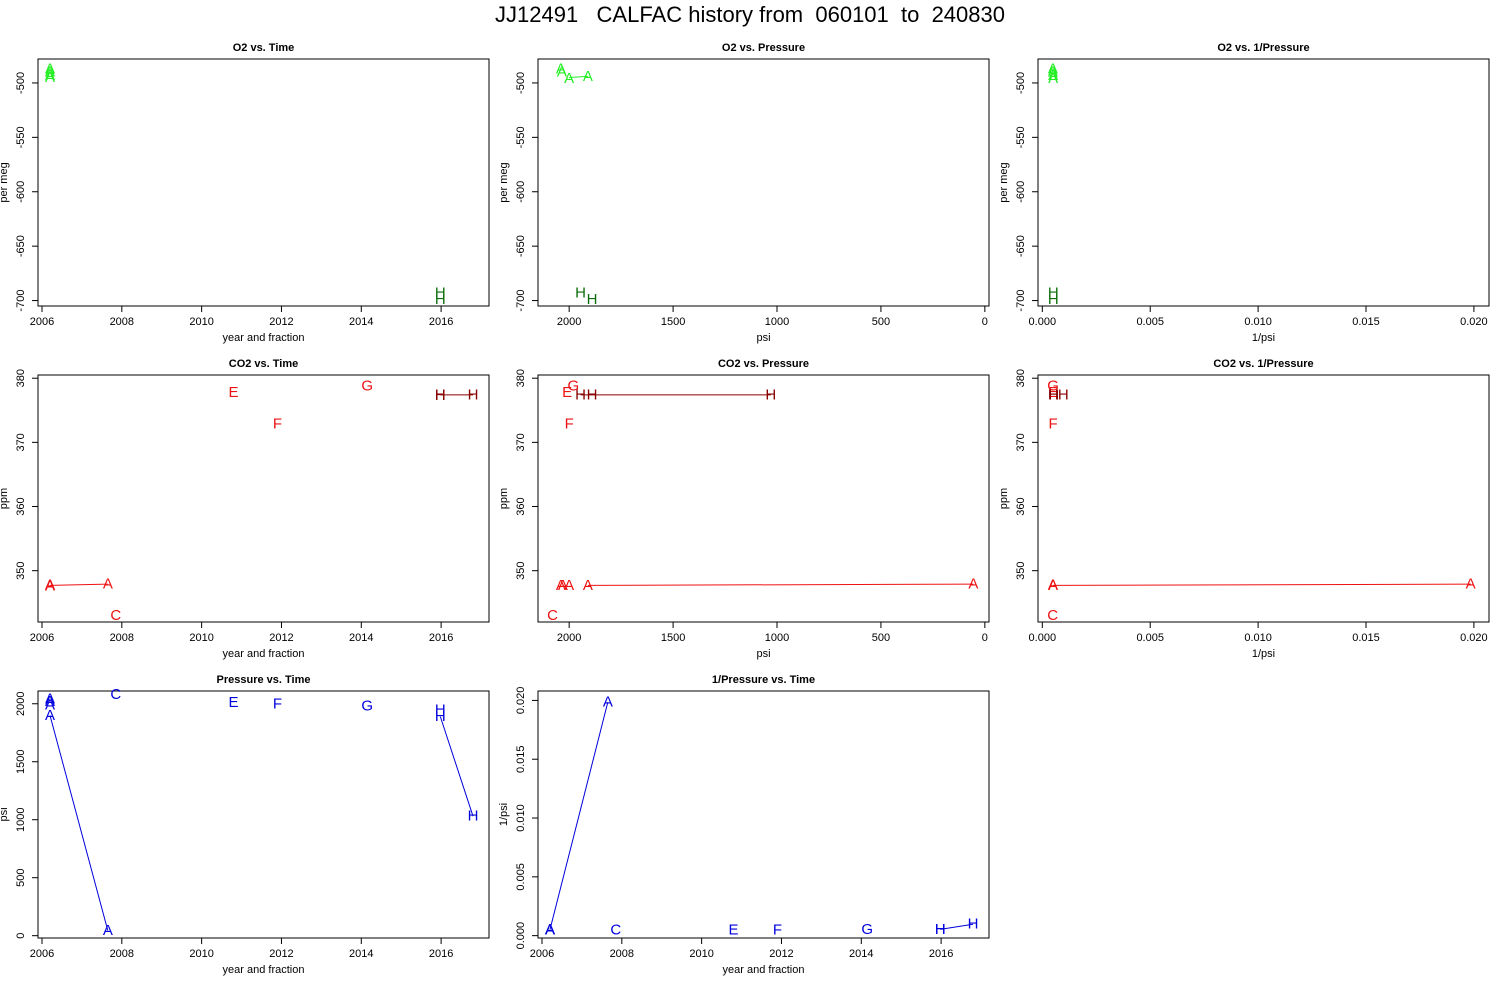  Describe the element at coordinates (1043, 638) in the screenshot. I see `x-tick-label: 0.000` at that location.